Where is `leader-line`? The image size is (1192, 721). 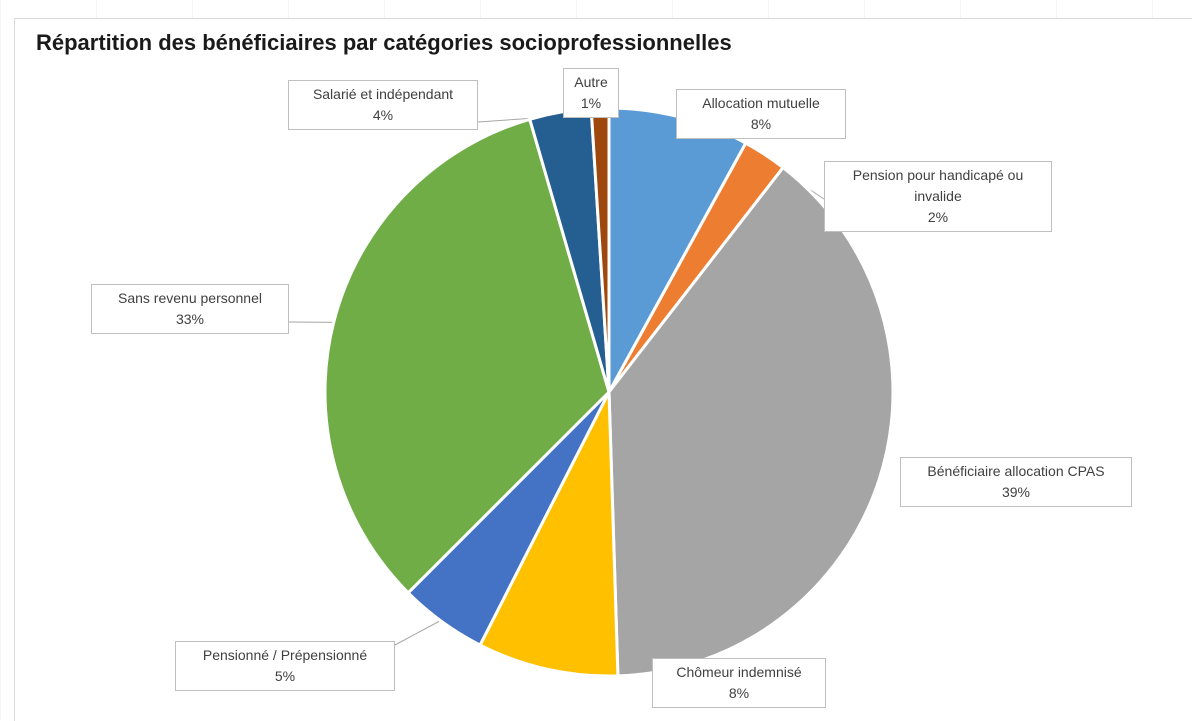 leader-line is located at coordinates (419, 632).